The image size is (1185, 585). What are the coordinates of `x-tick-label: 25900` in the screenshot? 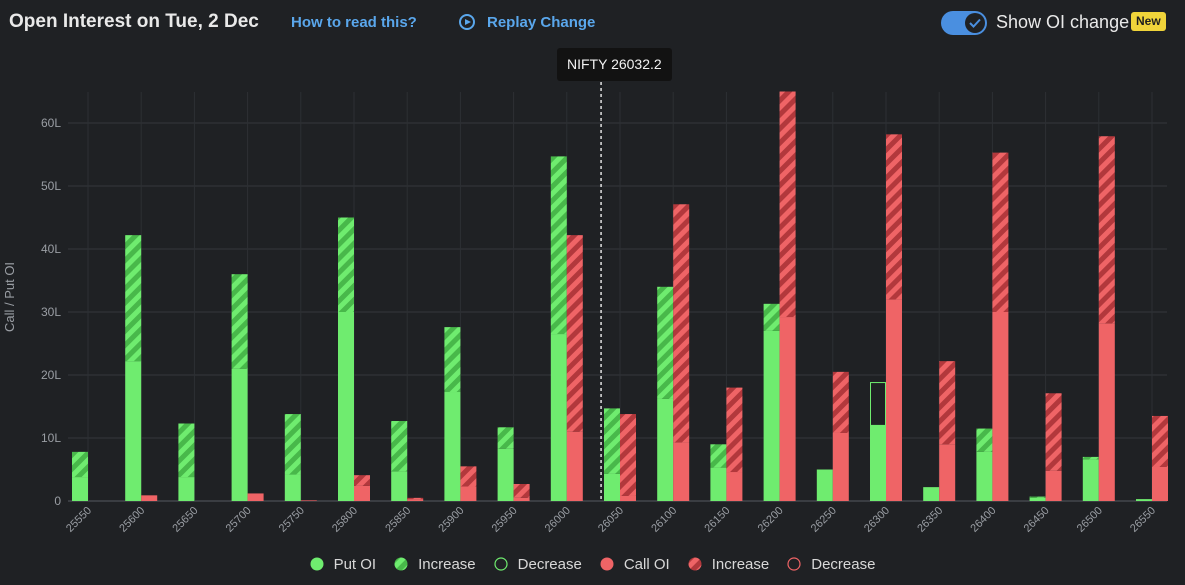 It's located at (451, 520).